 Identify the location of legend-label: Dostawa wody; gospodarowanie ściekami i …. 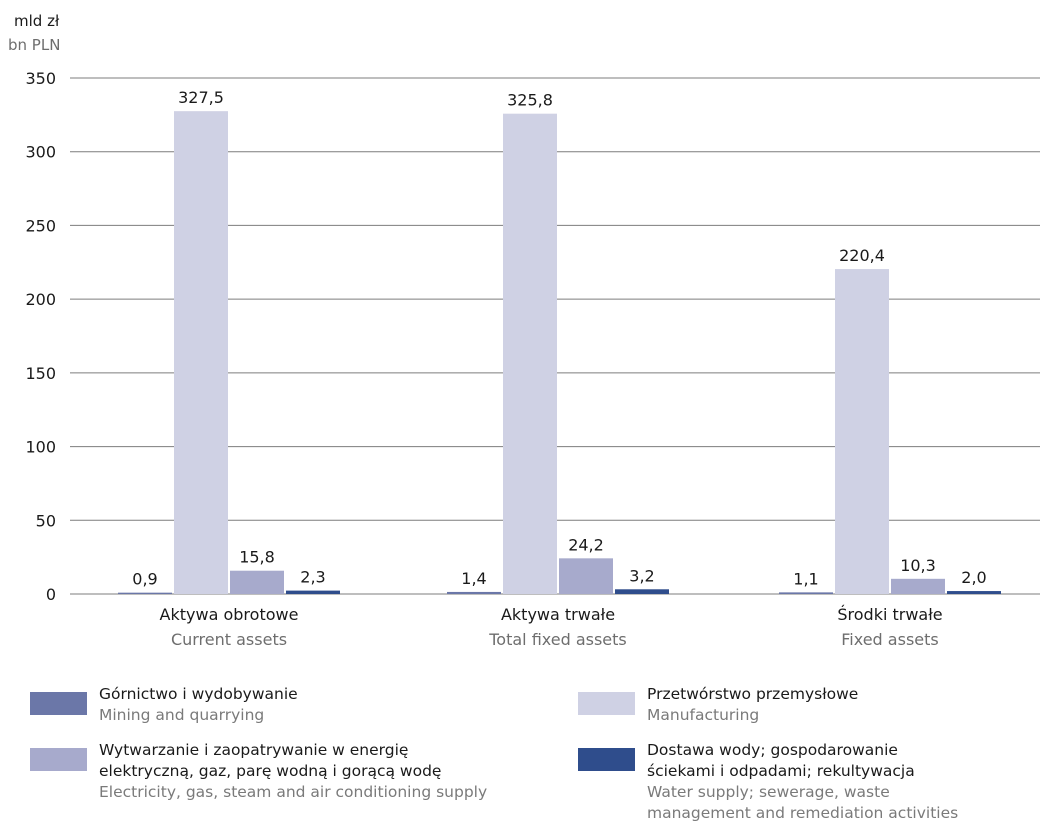
(802, 782).